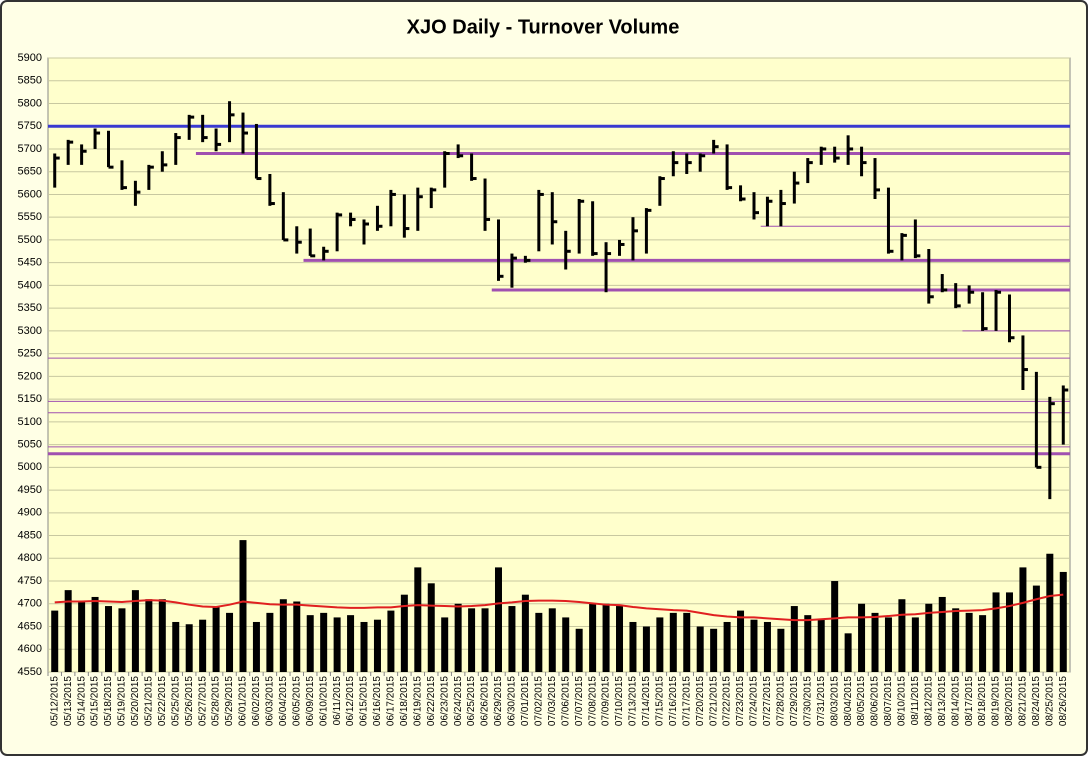  What do you see at coordinates (686, 701) in the screenshot?
I see `x-tick-label: 07/17/2015` at bounding box center [686, 701].